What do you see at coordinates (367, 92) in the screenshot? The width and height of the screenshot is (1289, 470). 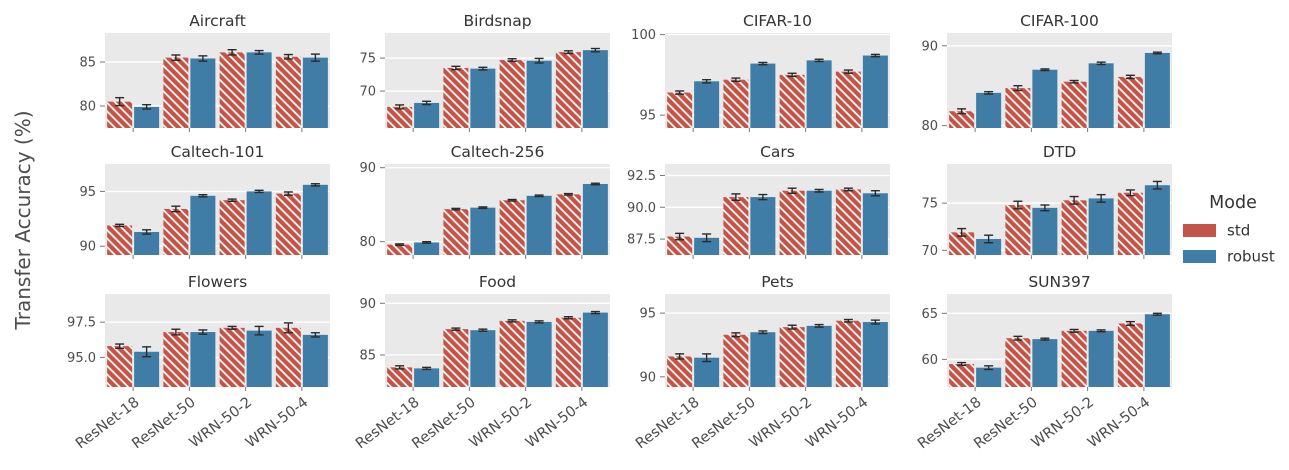 I see `y-tick-label: 70` at bounding box center [367, 92].